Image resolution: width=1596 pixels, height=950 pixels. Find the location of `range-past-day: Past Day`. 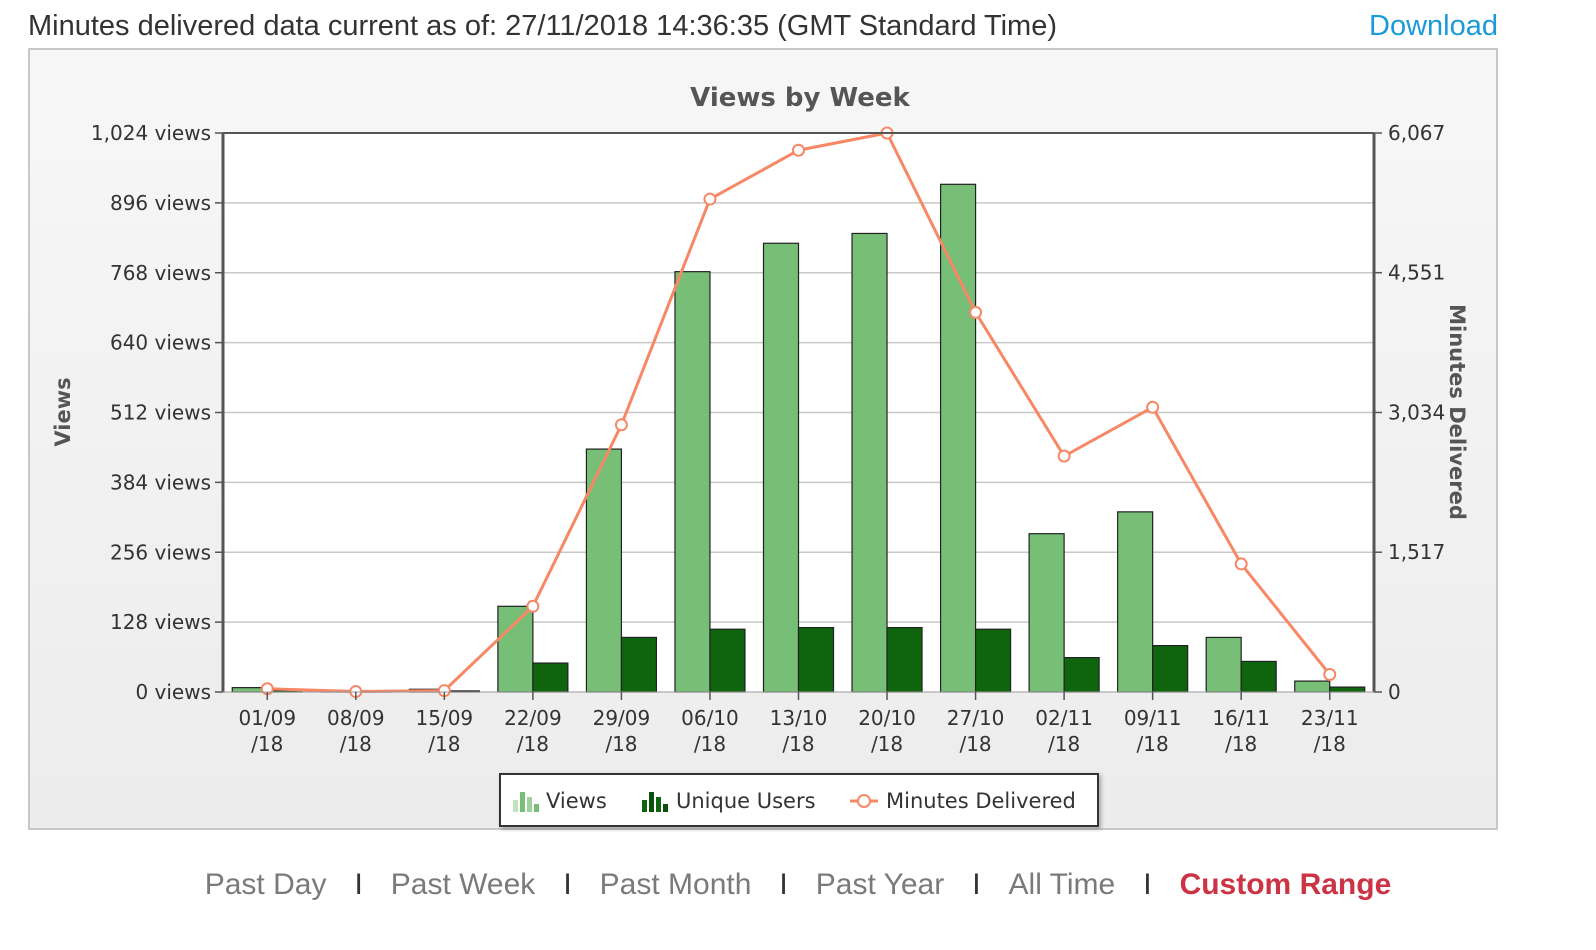

range-past-day: Past Day is located at coordinates (265, 884).